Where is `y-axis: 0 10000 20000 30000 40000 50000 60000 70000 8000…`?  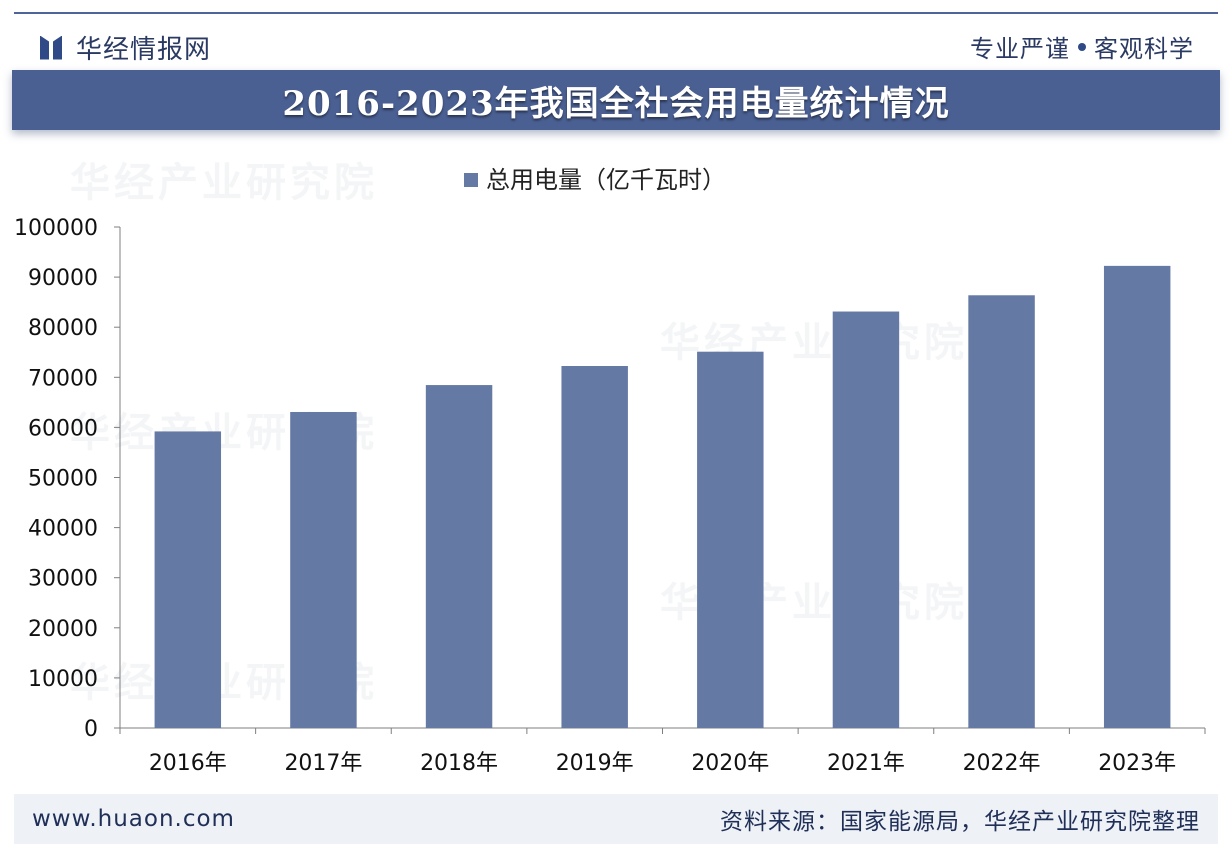
y-axis: 0 10000 20000 30000 40000 50000 60000 70000 8000… is located at coordinates (67, 479).